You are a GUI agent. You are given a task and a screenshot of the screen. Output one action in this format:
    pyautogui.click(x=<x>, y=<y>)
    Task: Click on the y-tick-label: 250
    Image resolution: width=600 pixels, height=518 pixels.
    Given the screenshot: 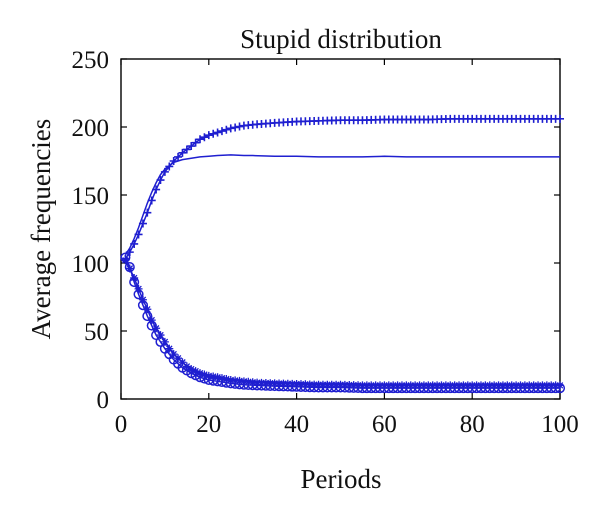 What is the action you would take?
    pyautogui.click(x=91, y=60)
    